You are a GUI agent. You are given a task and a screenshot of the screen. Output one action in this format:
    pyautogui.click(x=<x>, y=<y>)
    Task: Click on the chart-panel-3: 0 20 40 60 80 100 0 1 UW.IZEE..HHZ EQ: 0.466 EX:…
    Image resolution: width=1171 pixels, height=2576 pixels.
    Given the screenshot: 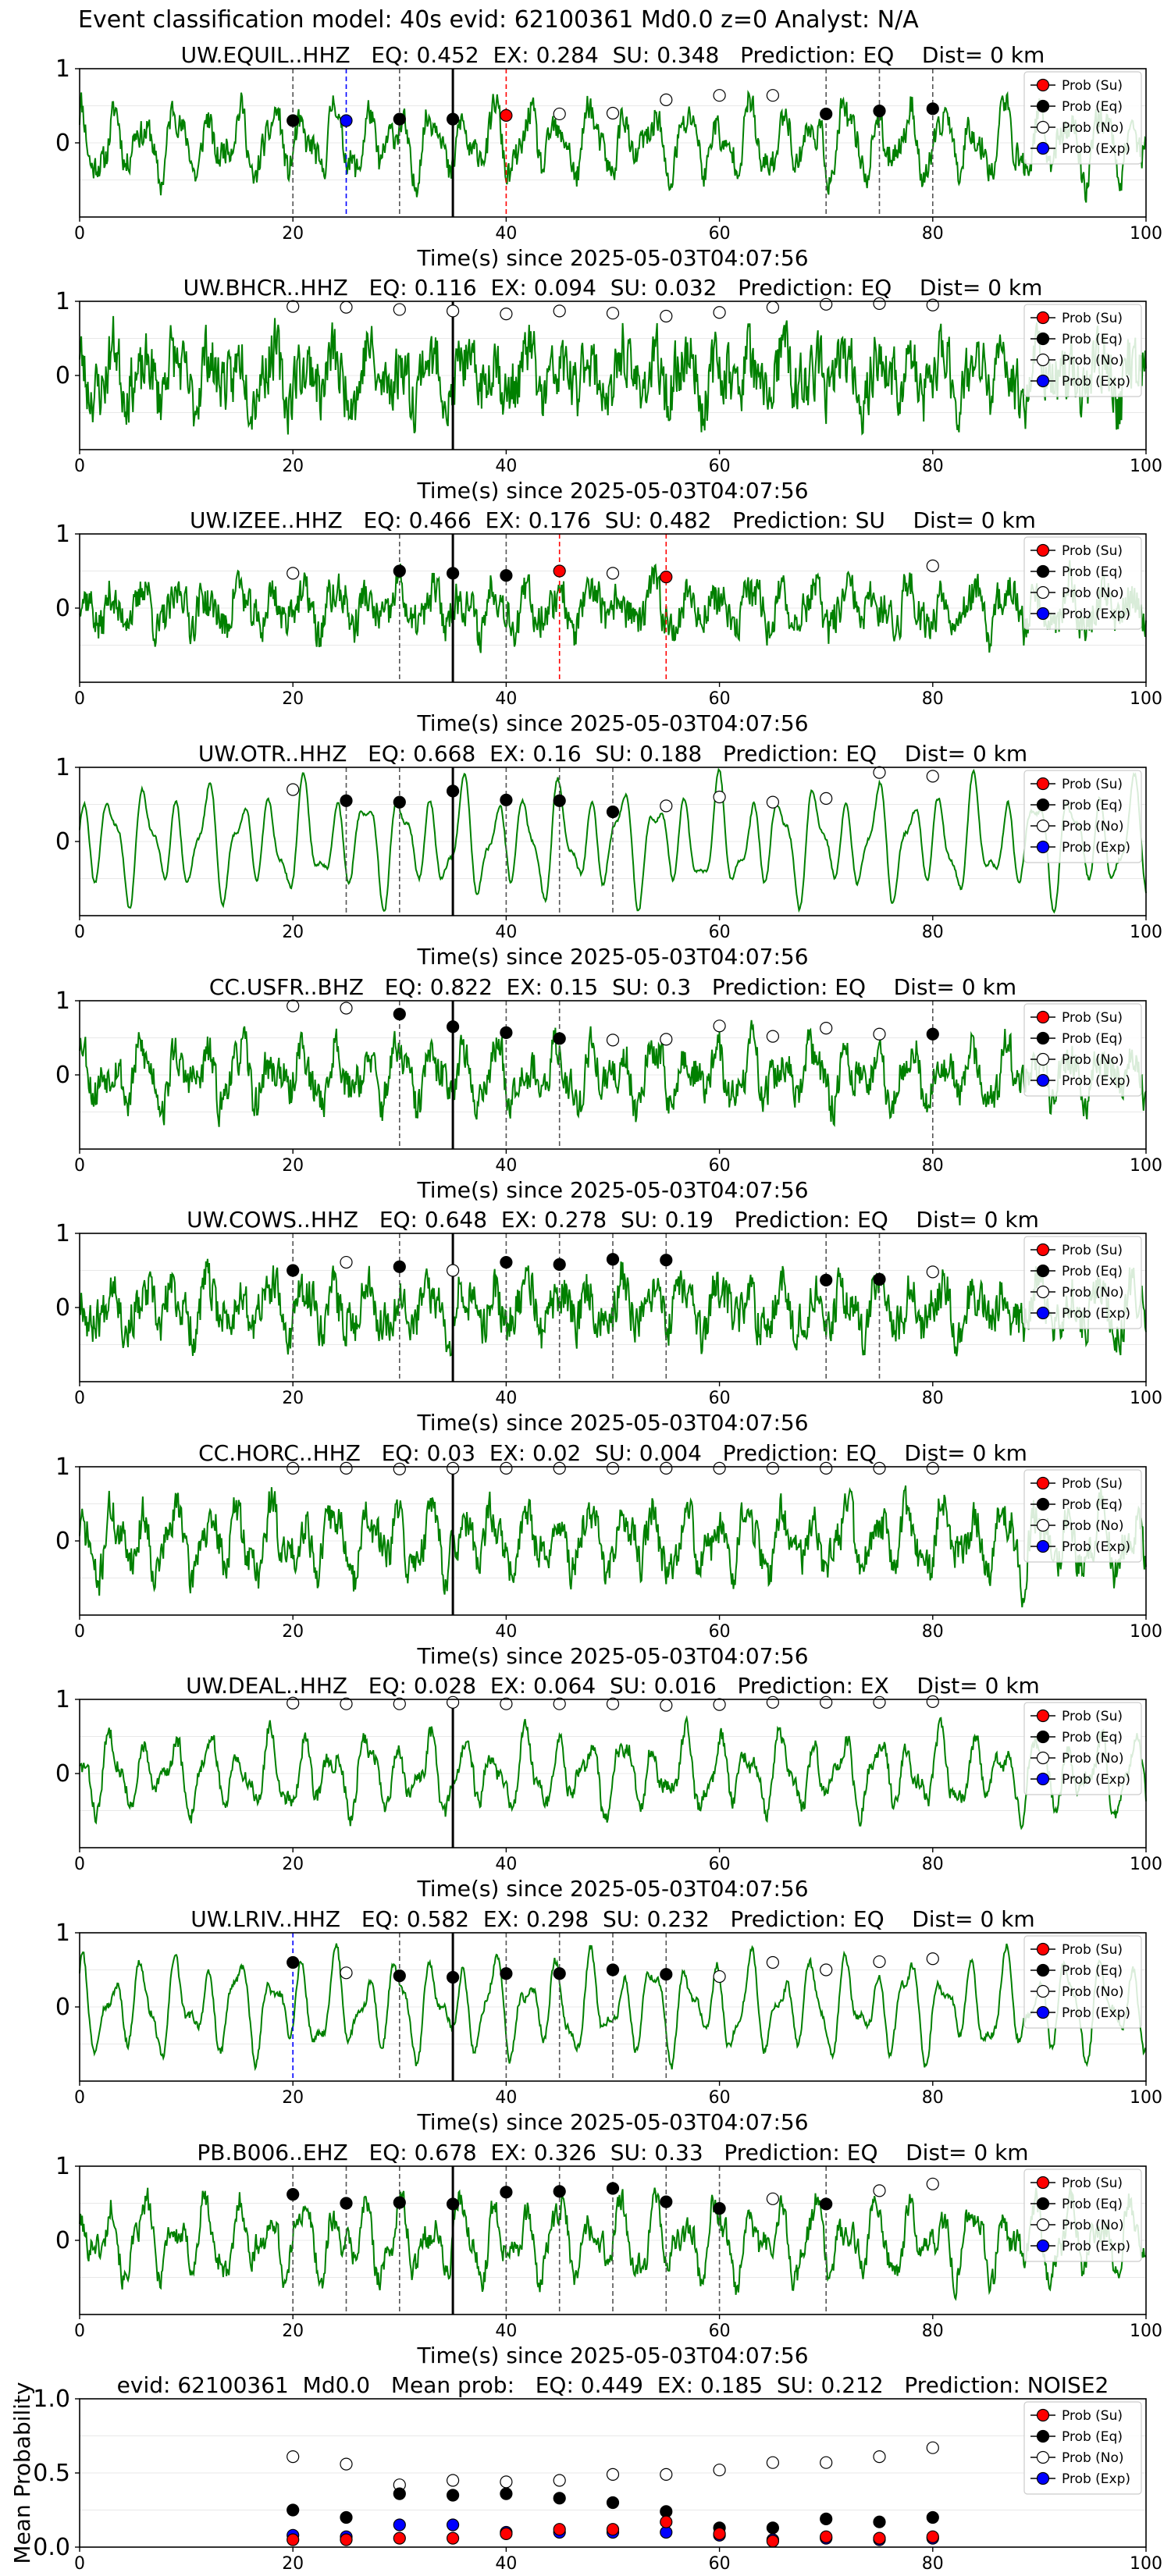 What is the action you would take?
    pyautogui.click(x=608, y=621)
    